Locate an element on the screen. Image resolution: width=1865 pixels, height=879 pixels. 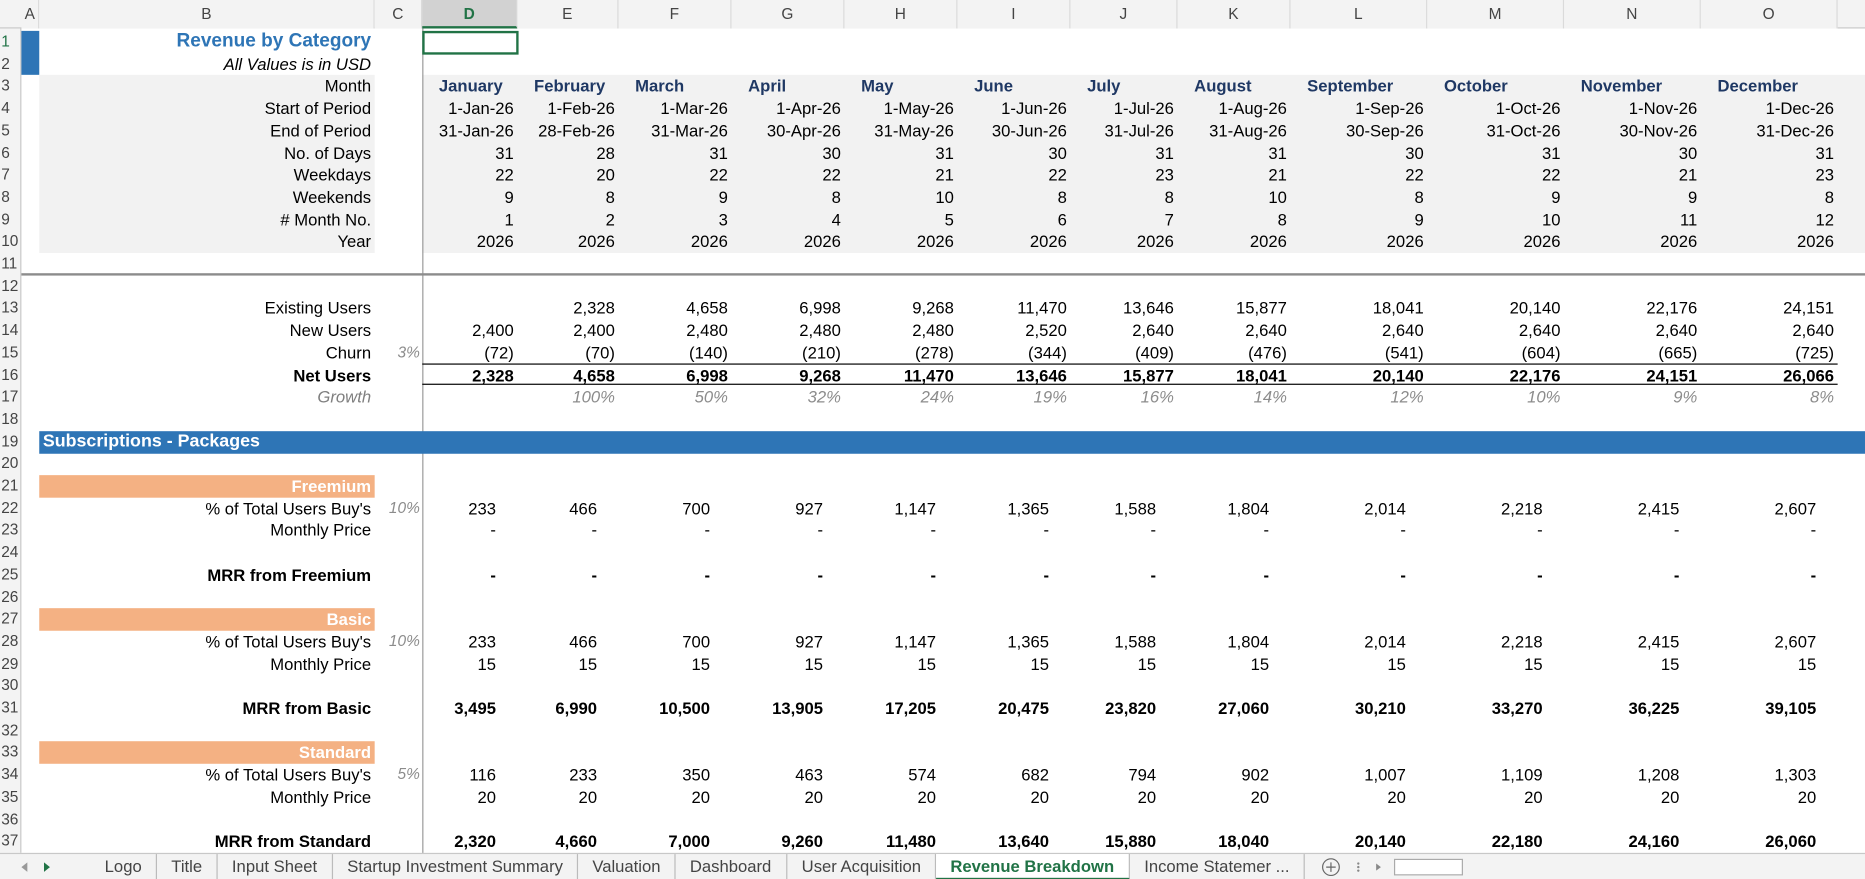
column-header: L is located at coordinates (1359, 14).